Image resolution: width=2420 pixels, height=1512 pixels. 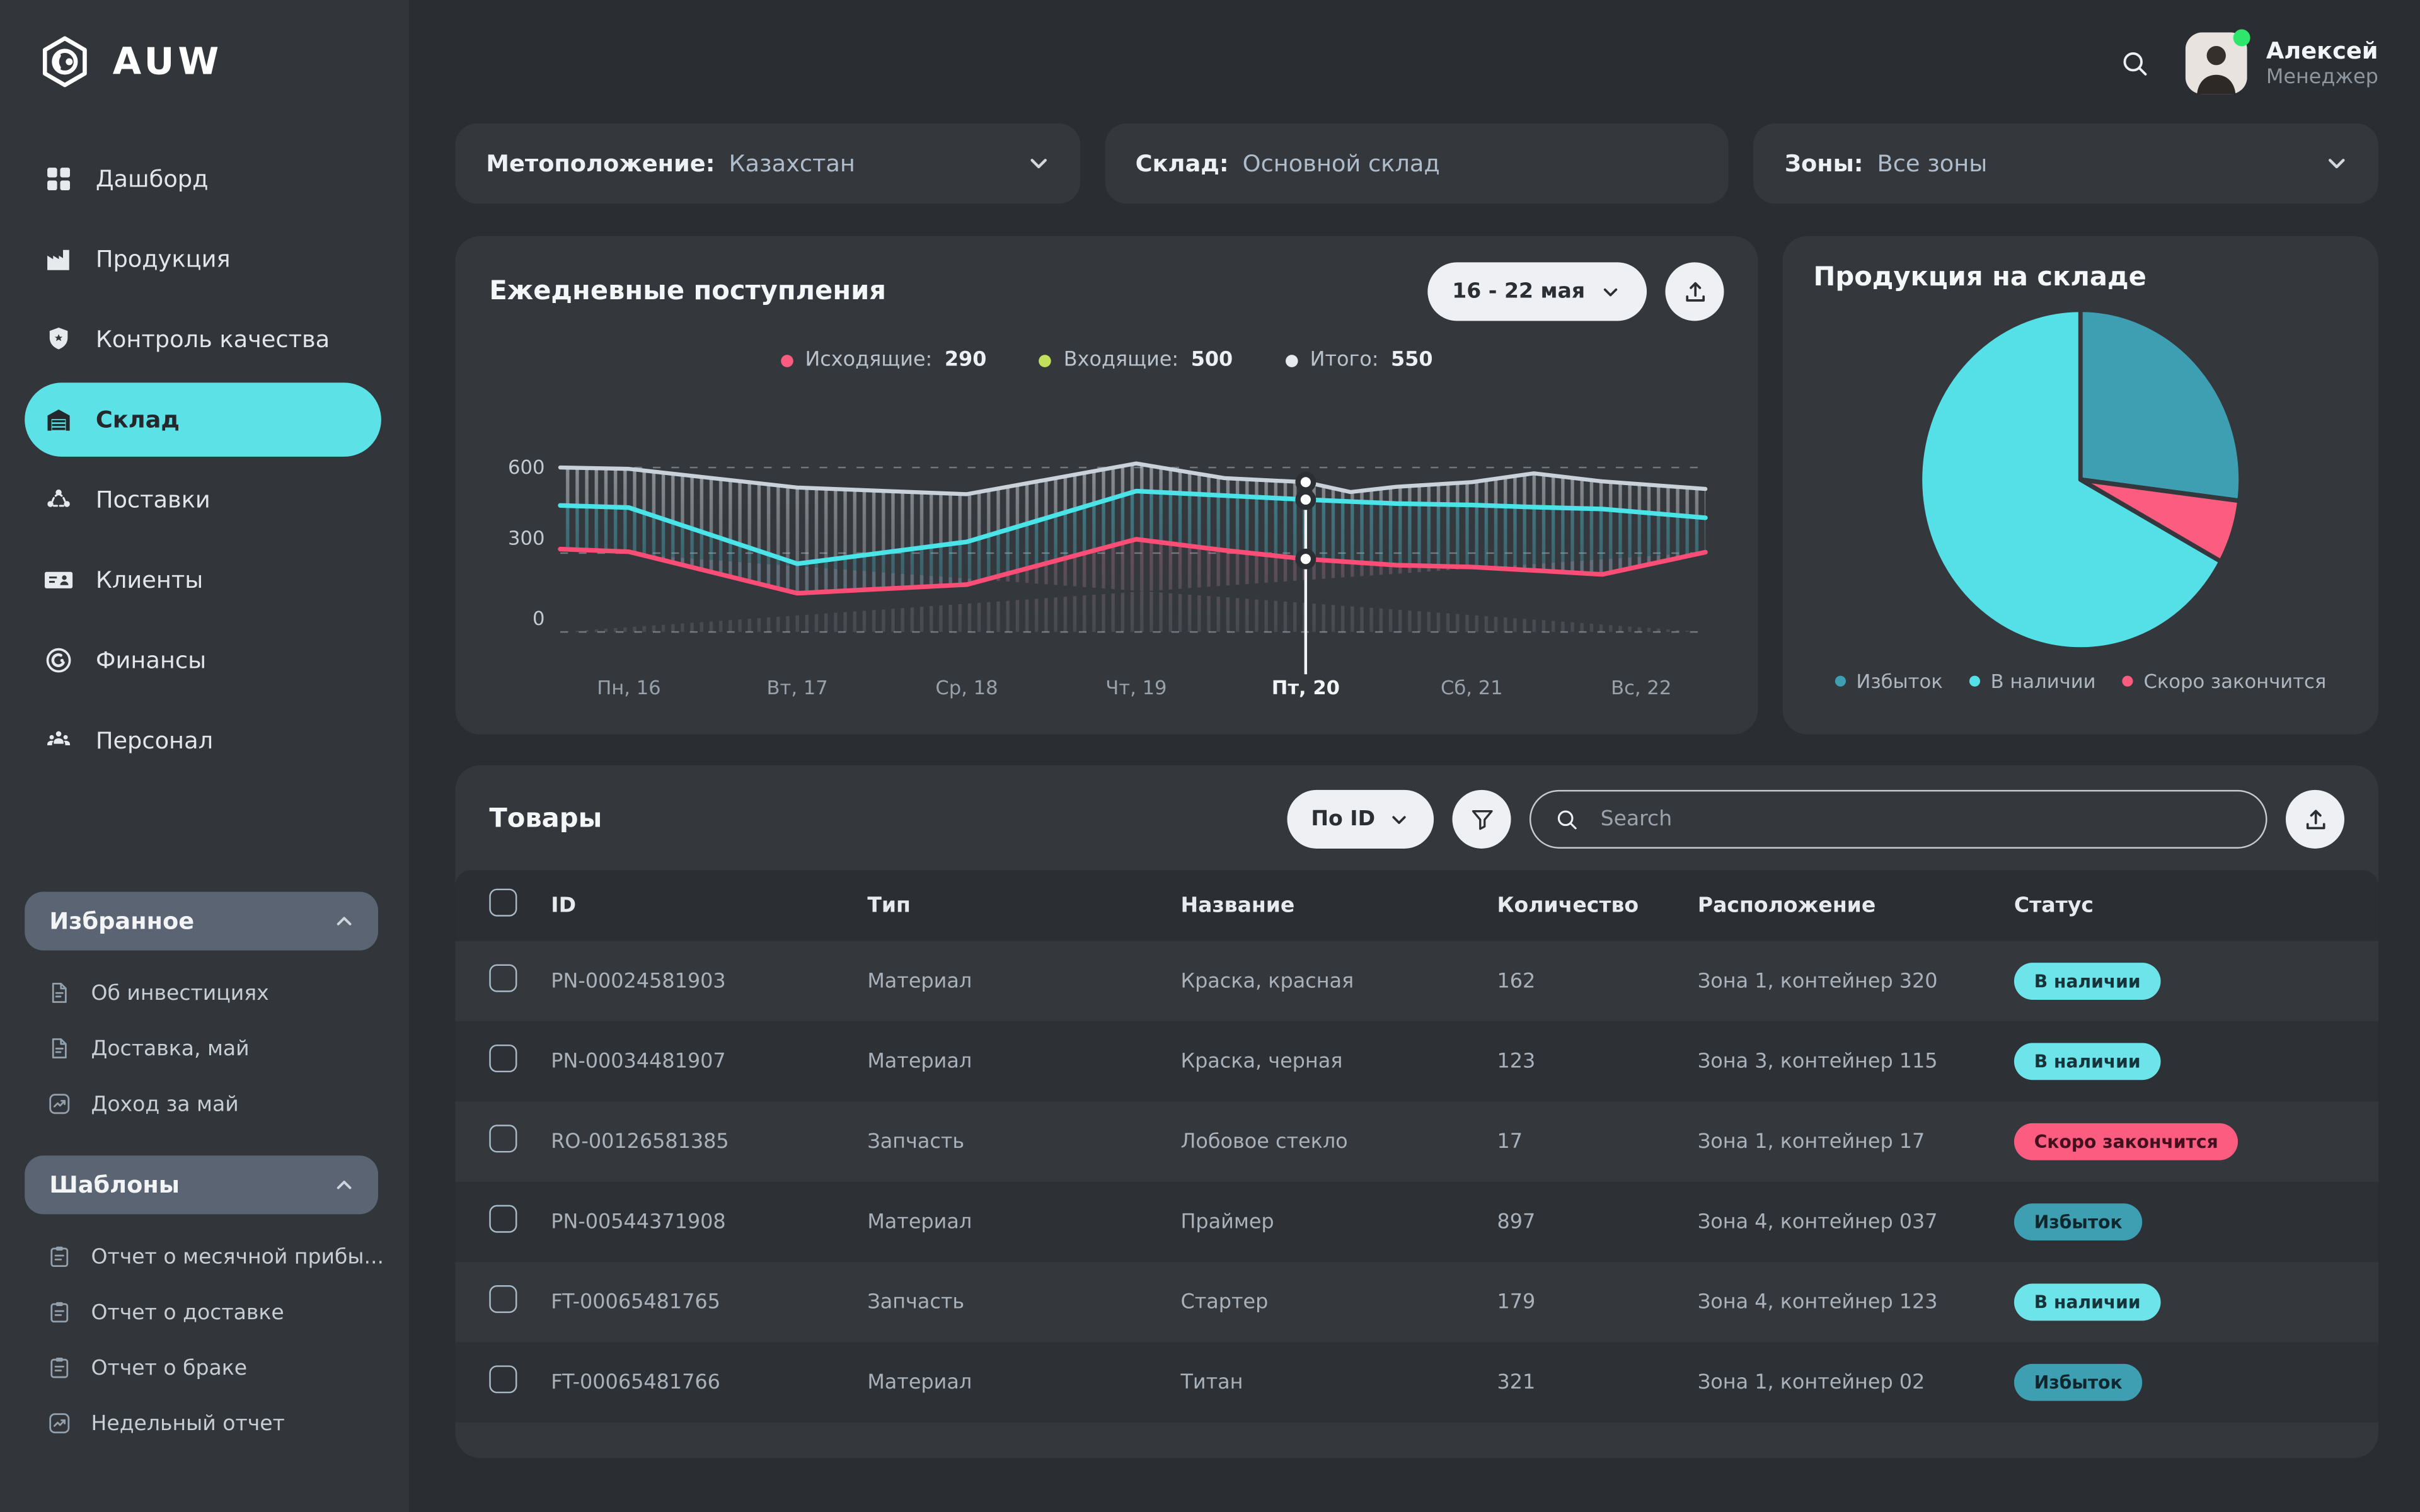 I want to click on svg-text: 600, so click(x=526, y=468).